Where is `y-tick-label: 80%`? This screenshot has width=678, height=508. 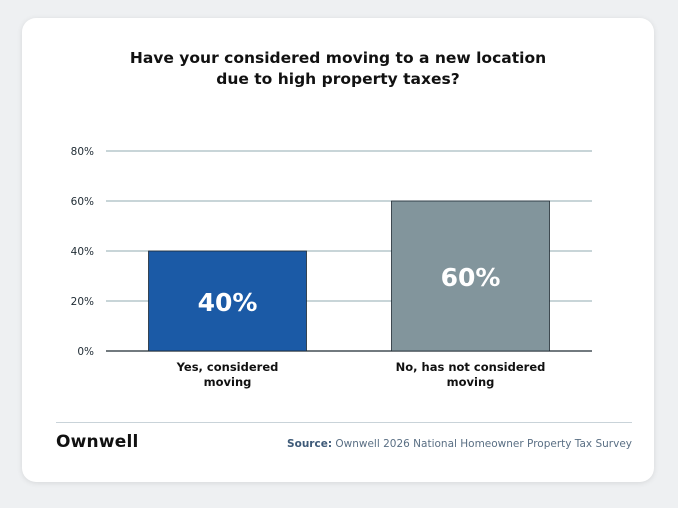 y-tick-label: 80% is located at coordinates (82, 152).